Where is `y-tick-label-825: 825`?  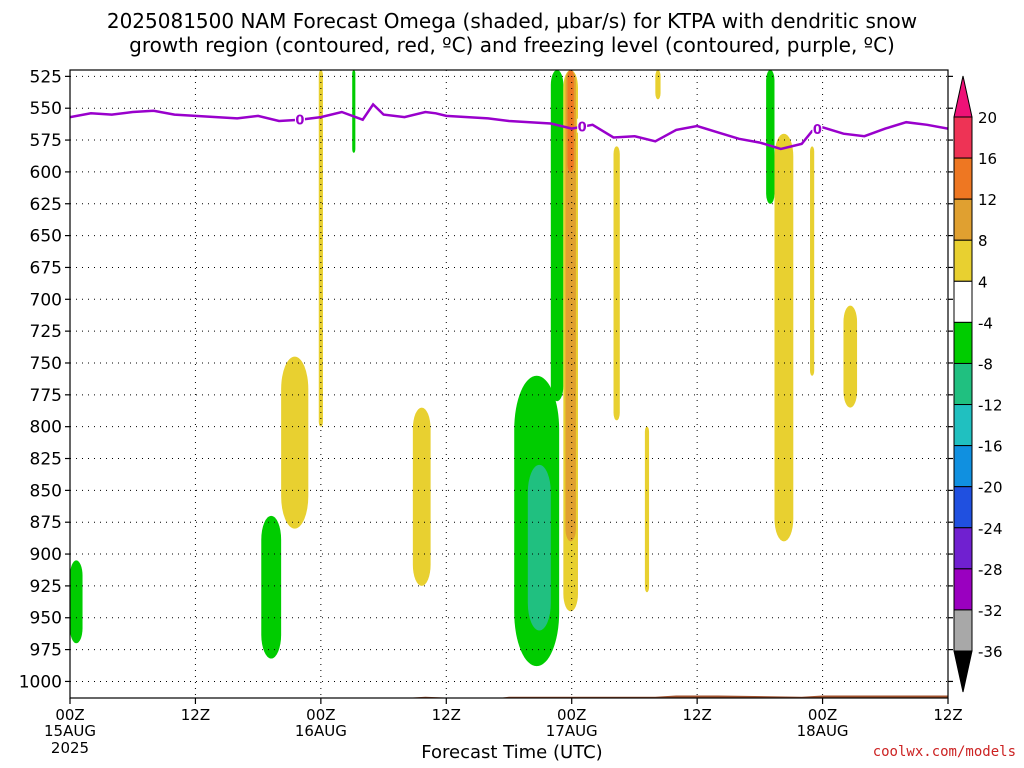
y-tick-label-825: 825 is located at coordinates (46, 460).